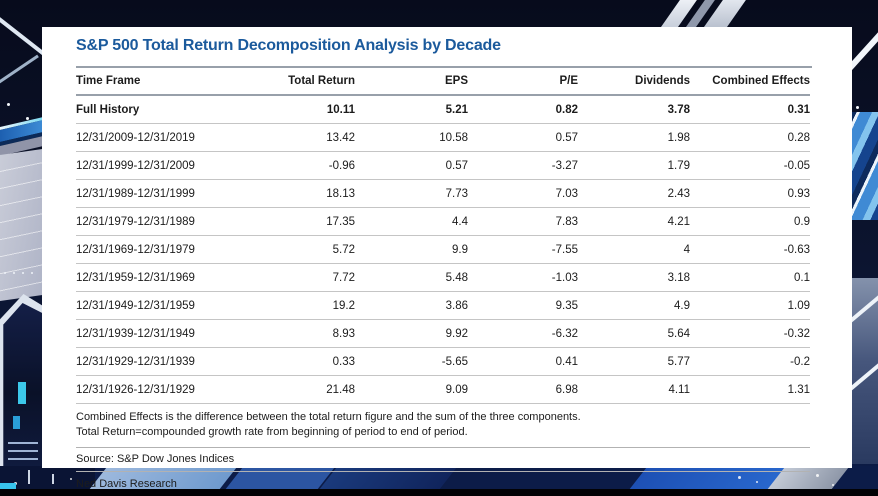 This screenshot has width=878, height=496. I want to click on backdrop-right-stripes, so click(864, 166).